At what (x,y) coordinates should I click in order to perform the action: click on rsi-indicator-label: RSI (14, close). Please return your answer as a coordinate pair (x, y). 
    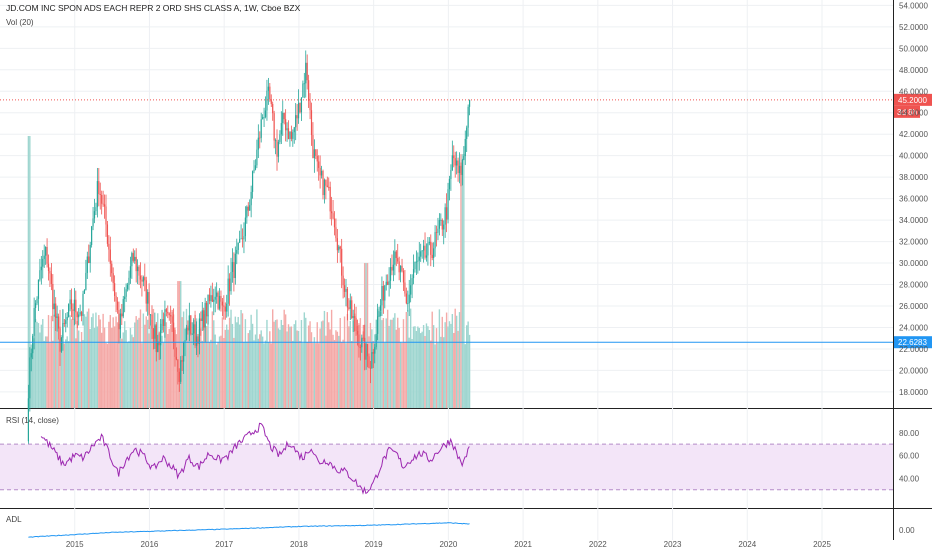
    Looking at the image, I should click on (32, 420).